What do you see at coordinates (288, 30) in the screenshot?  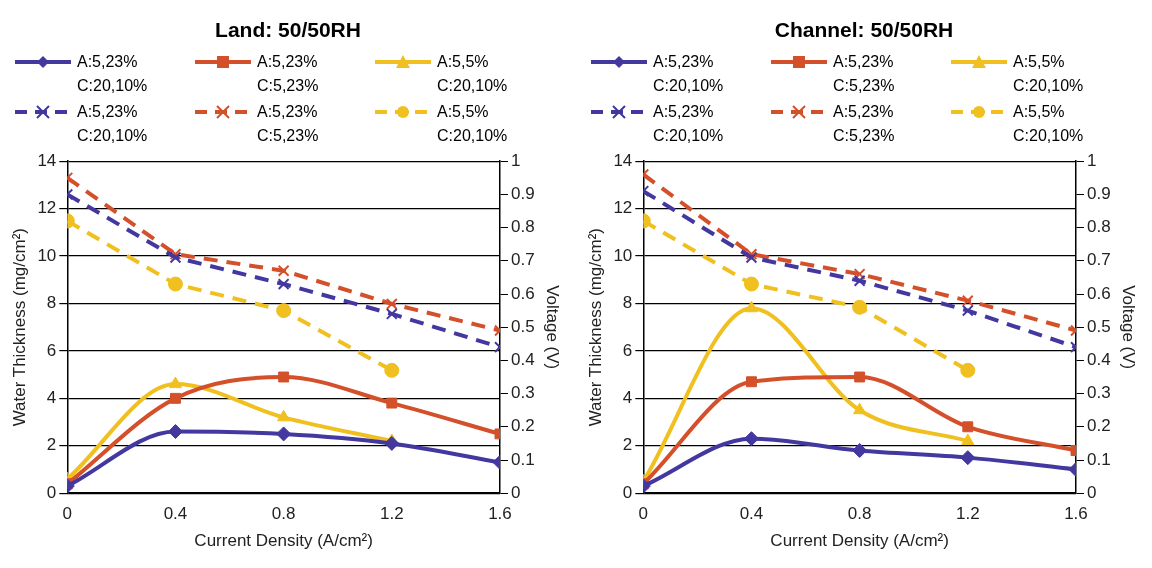 I see `chart-title: Land: 50/50RH` at bounding box center [288, 30].